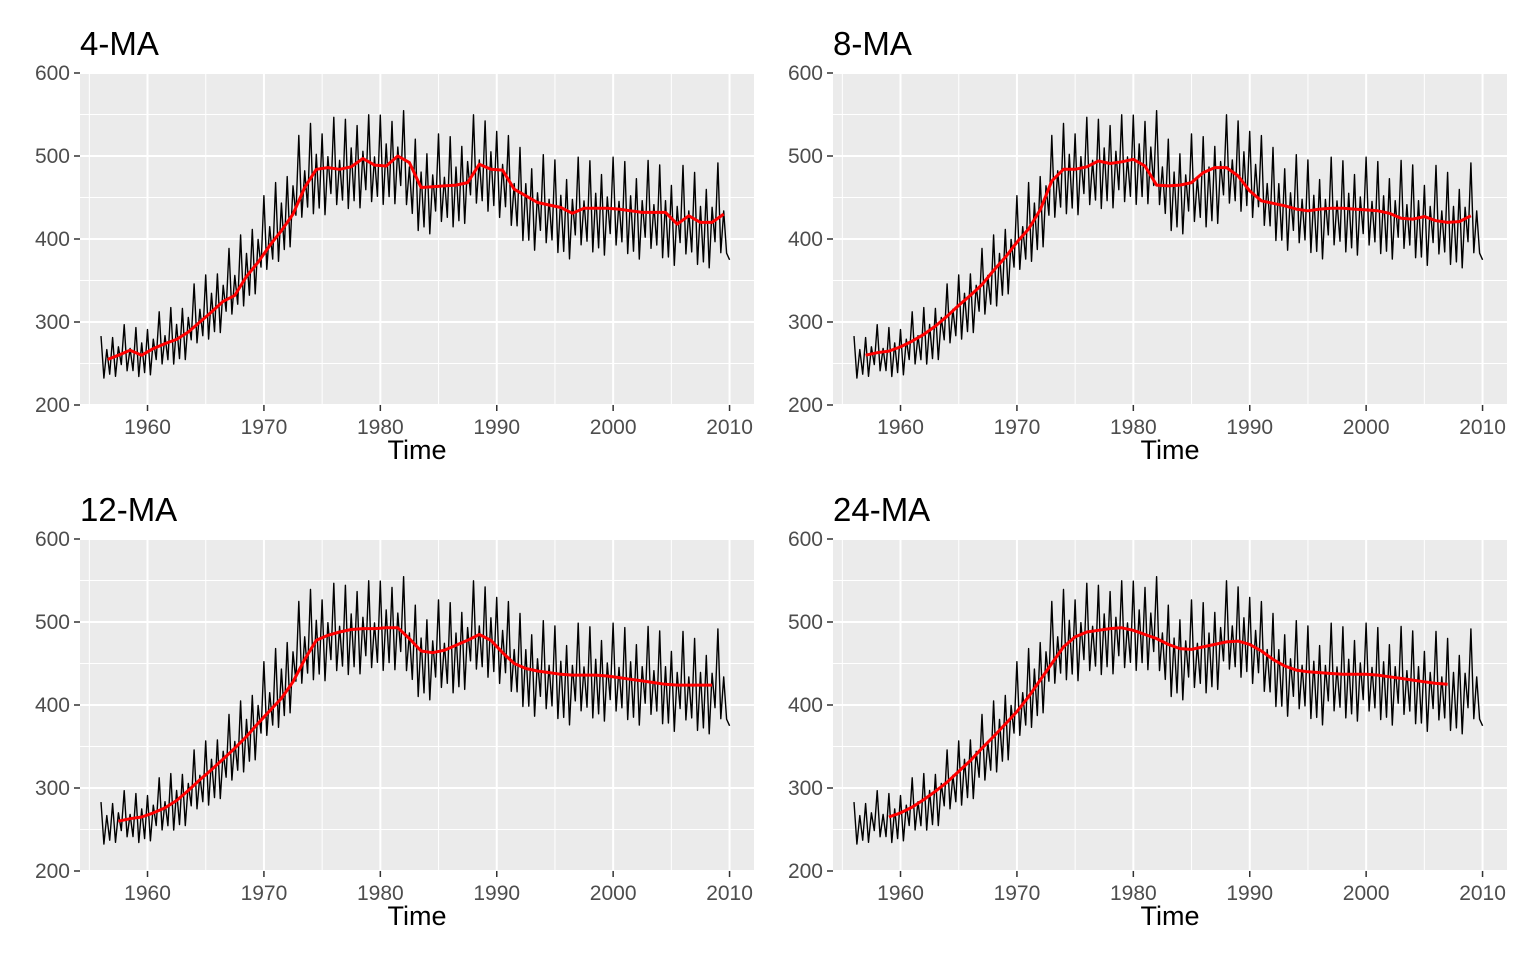  Describe the element at coordinates (119, 43) in the screenshot. I see `panel-title: 4-MA` at that location.